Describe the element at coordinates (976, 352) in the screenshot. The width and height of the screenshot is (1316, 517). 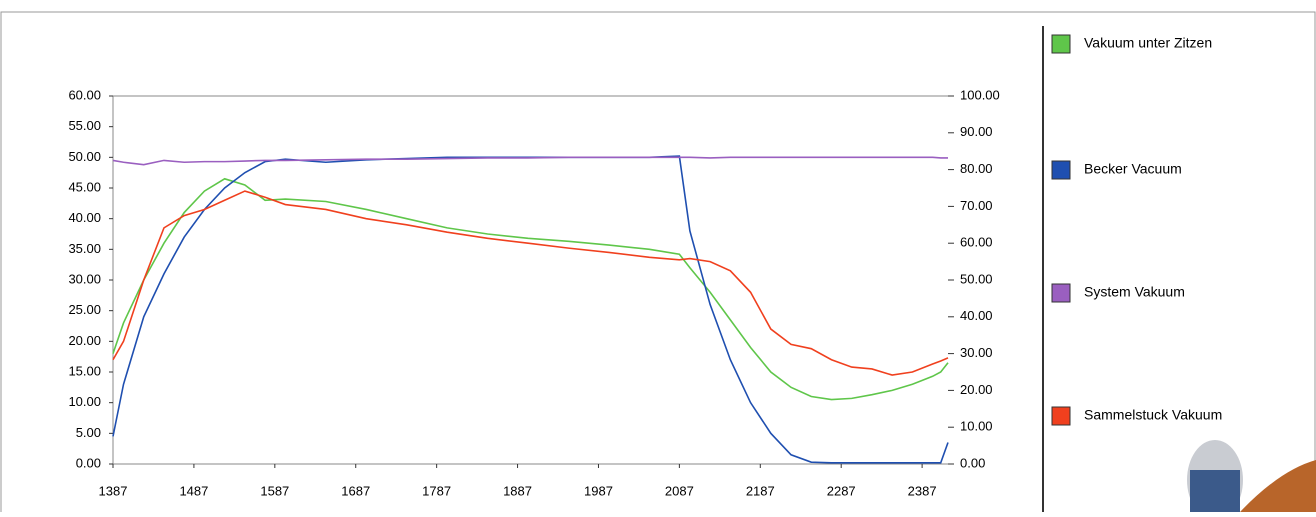
I see `y2-tick-label: 30.00` at that location.